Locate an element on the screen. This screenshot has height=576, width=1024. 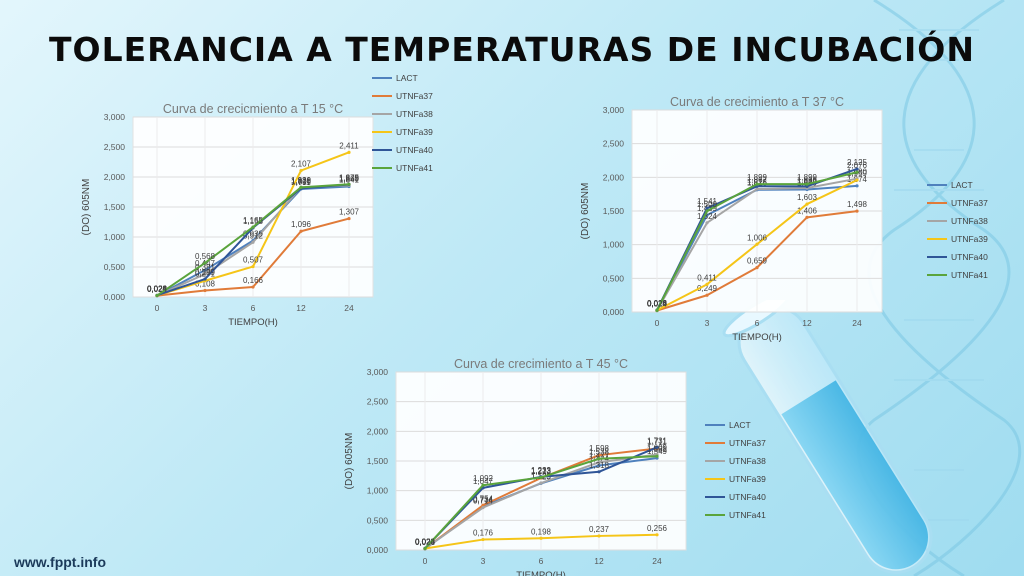
data-label: 2,411 is located at coordinates (349, 145).